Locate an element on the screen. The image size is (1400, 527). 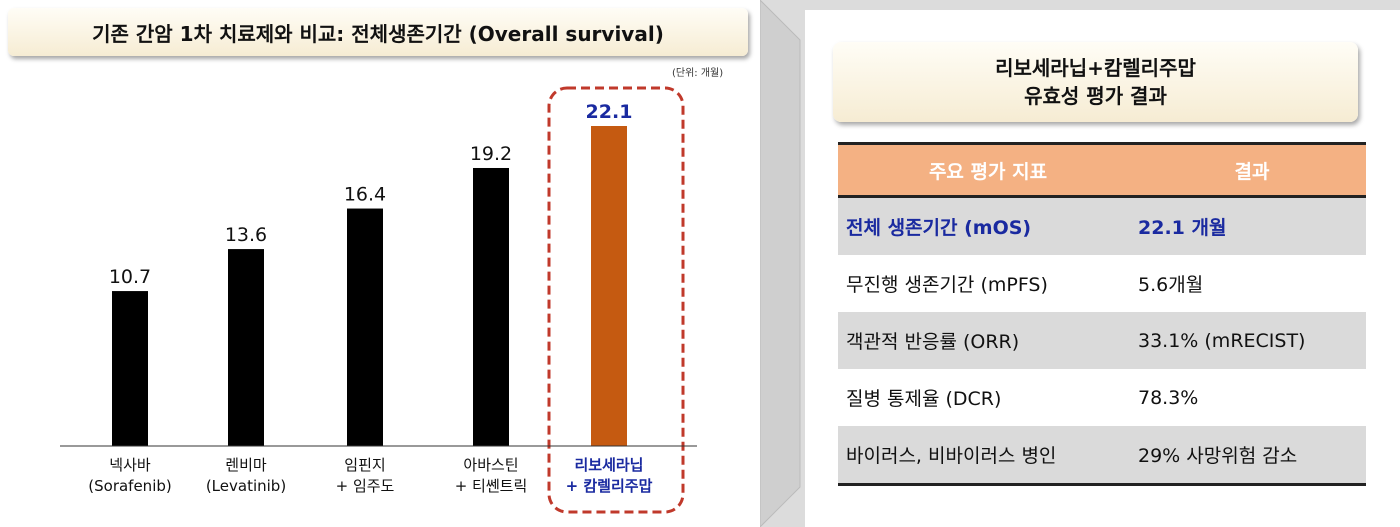
table-row: 무진행 생존기간 (mPFS) 5.6개월 is located at coordinates (1102, 283).